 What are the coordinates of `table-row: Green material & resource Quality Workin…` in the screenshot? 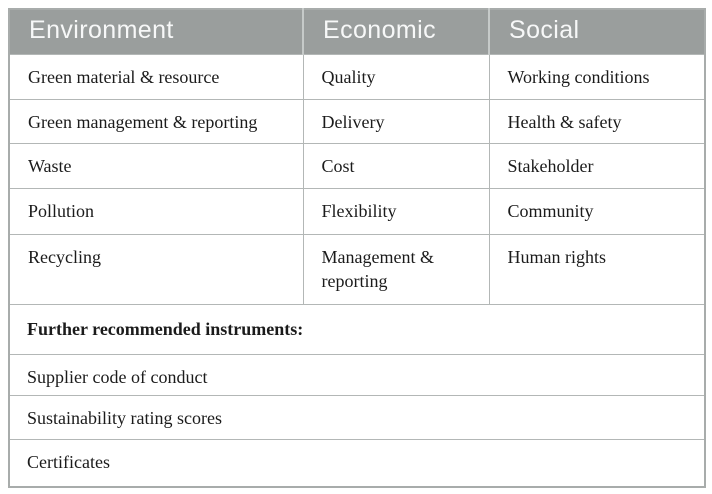 It's located at (357, 76).